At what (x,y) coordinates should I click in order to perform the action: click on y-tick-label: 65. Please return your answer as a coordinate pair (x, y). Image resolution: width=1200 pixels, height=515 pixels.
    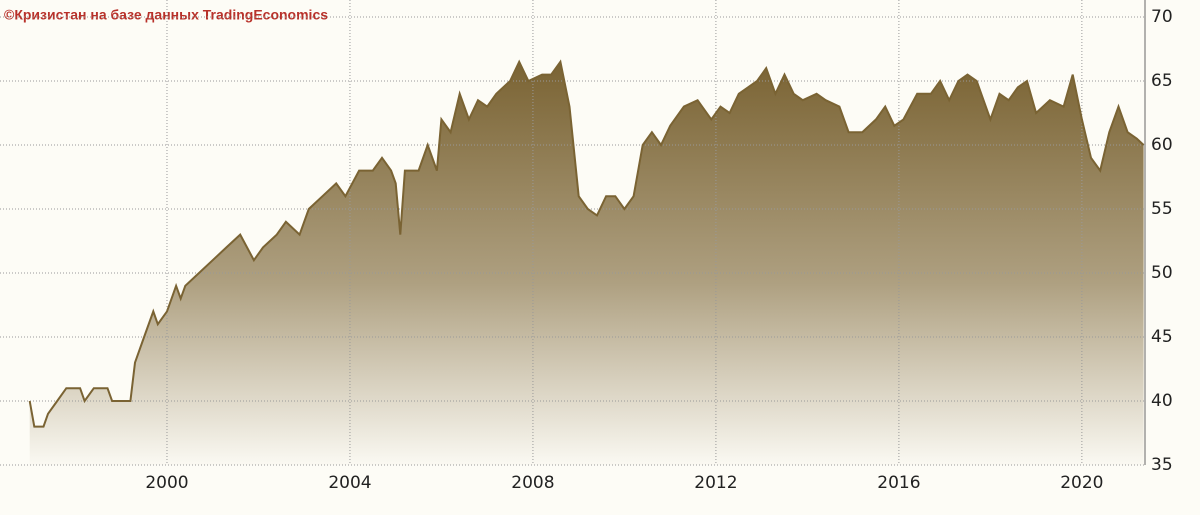
    Looking at the image, I should click on (1162, 81).